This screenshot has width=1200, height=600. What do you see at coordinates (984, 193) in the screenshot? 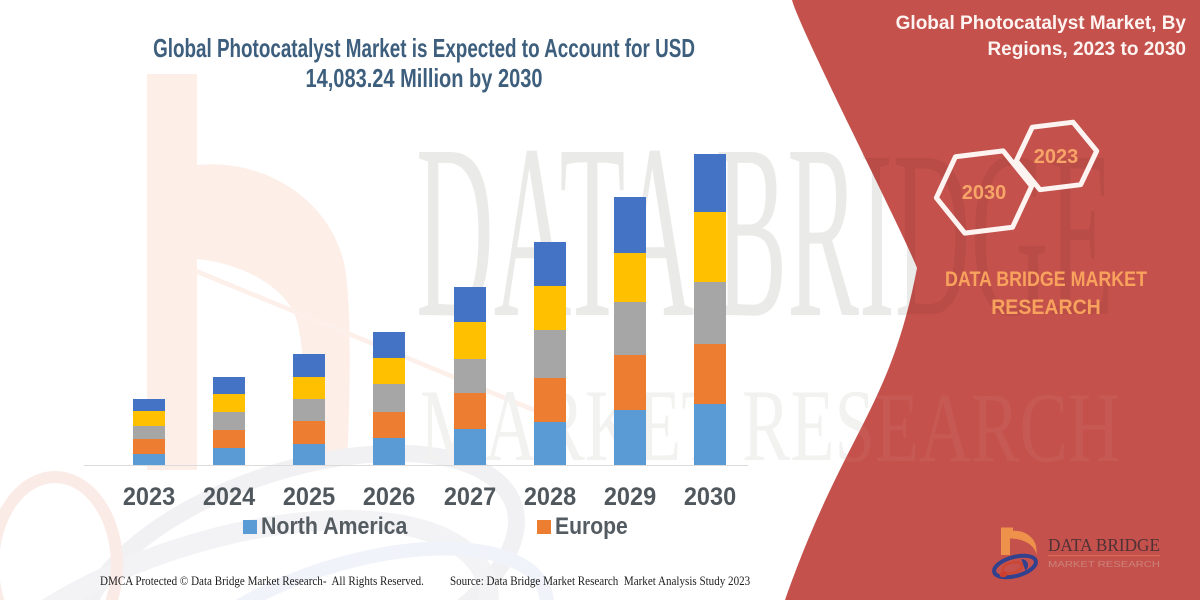
I see `svg-text: 2030` at bounding box center [984, 193].